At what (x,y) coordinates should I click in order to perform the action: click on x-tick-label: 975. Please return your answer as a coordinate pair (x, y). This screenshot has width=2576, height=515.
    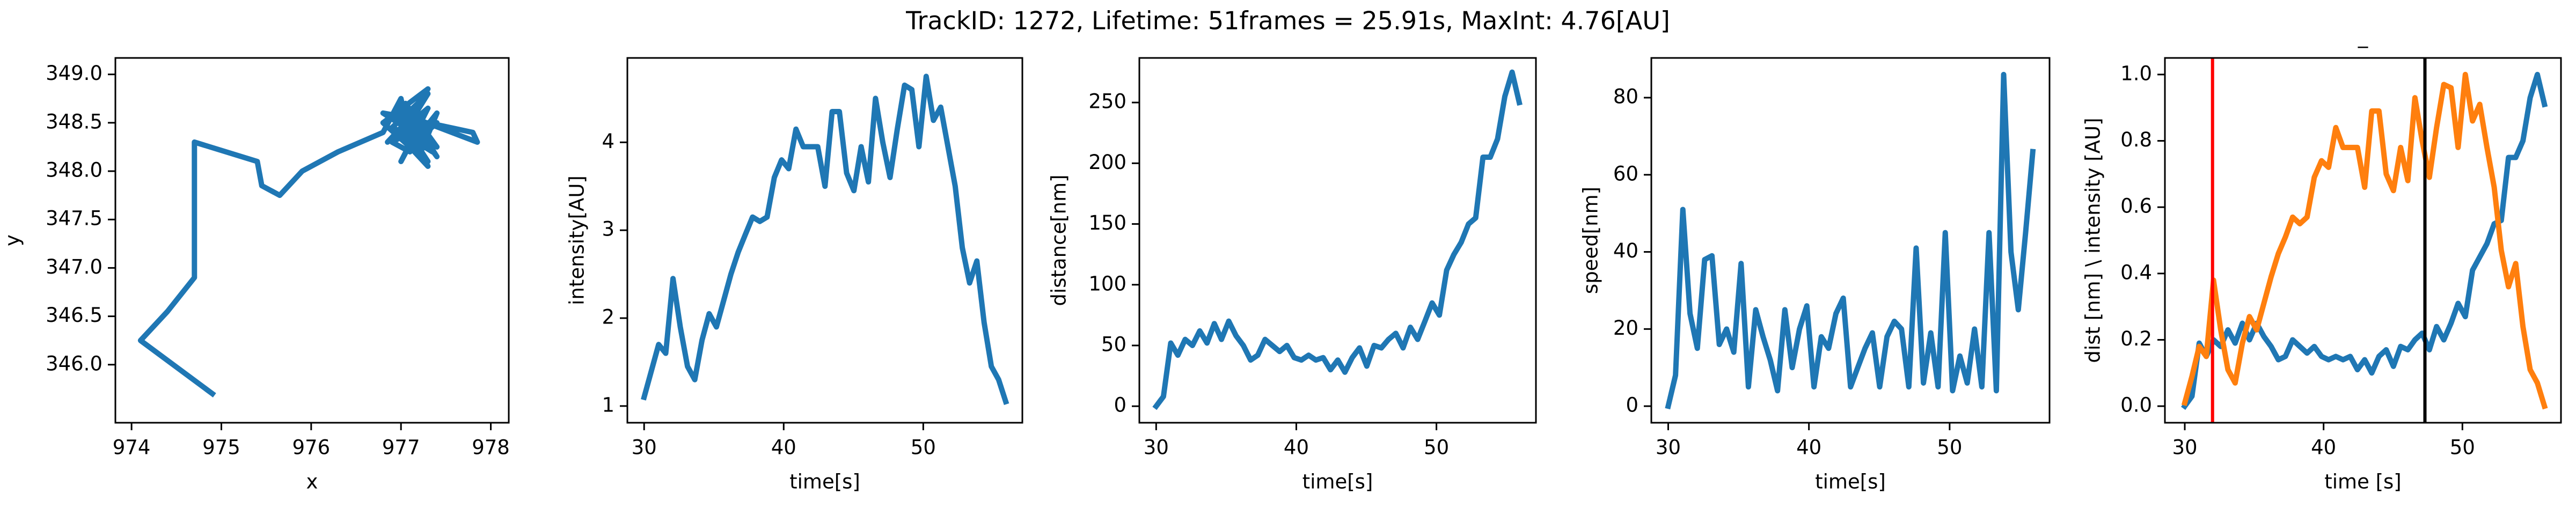
    Looking at the image, I should click on (221, 448).